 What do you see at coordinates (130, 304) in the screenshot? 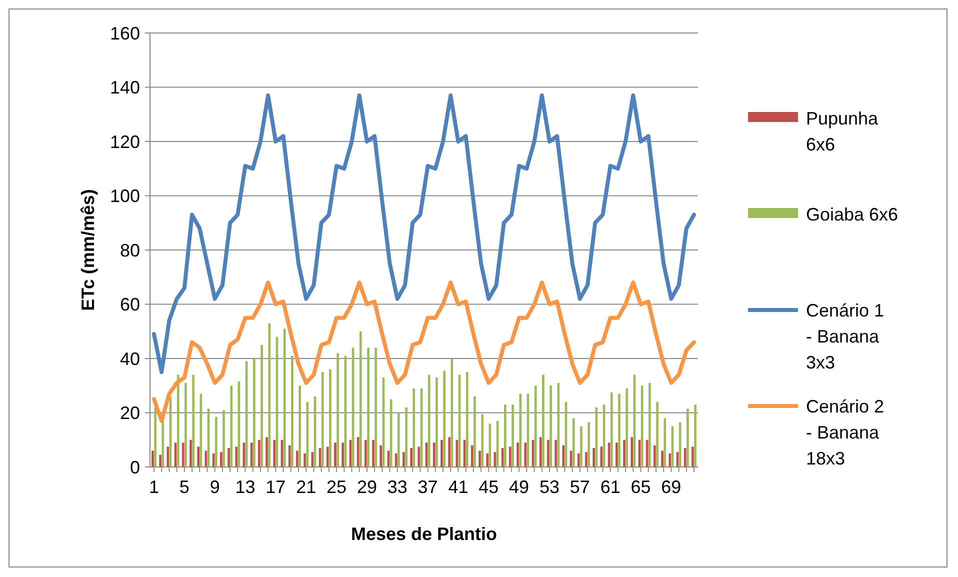
I see `y-tick-label: 60` at bounding box center [130, 304].